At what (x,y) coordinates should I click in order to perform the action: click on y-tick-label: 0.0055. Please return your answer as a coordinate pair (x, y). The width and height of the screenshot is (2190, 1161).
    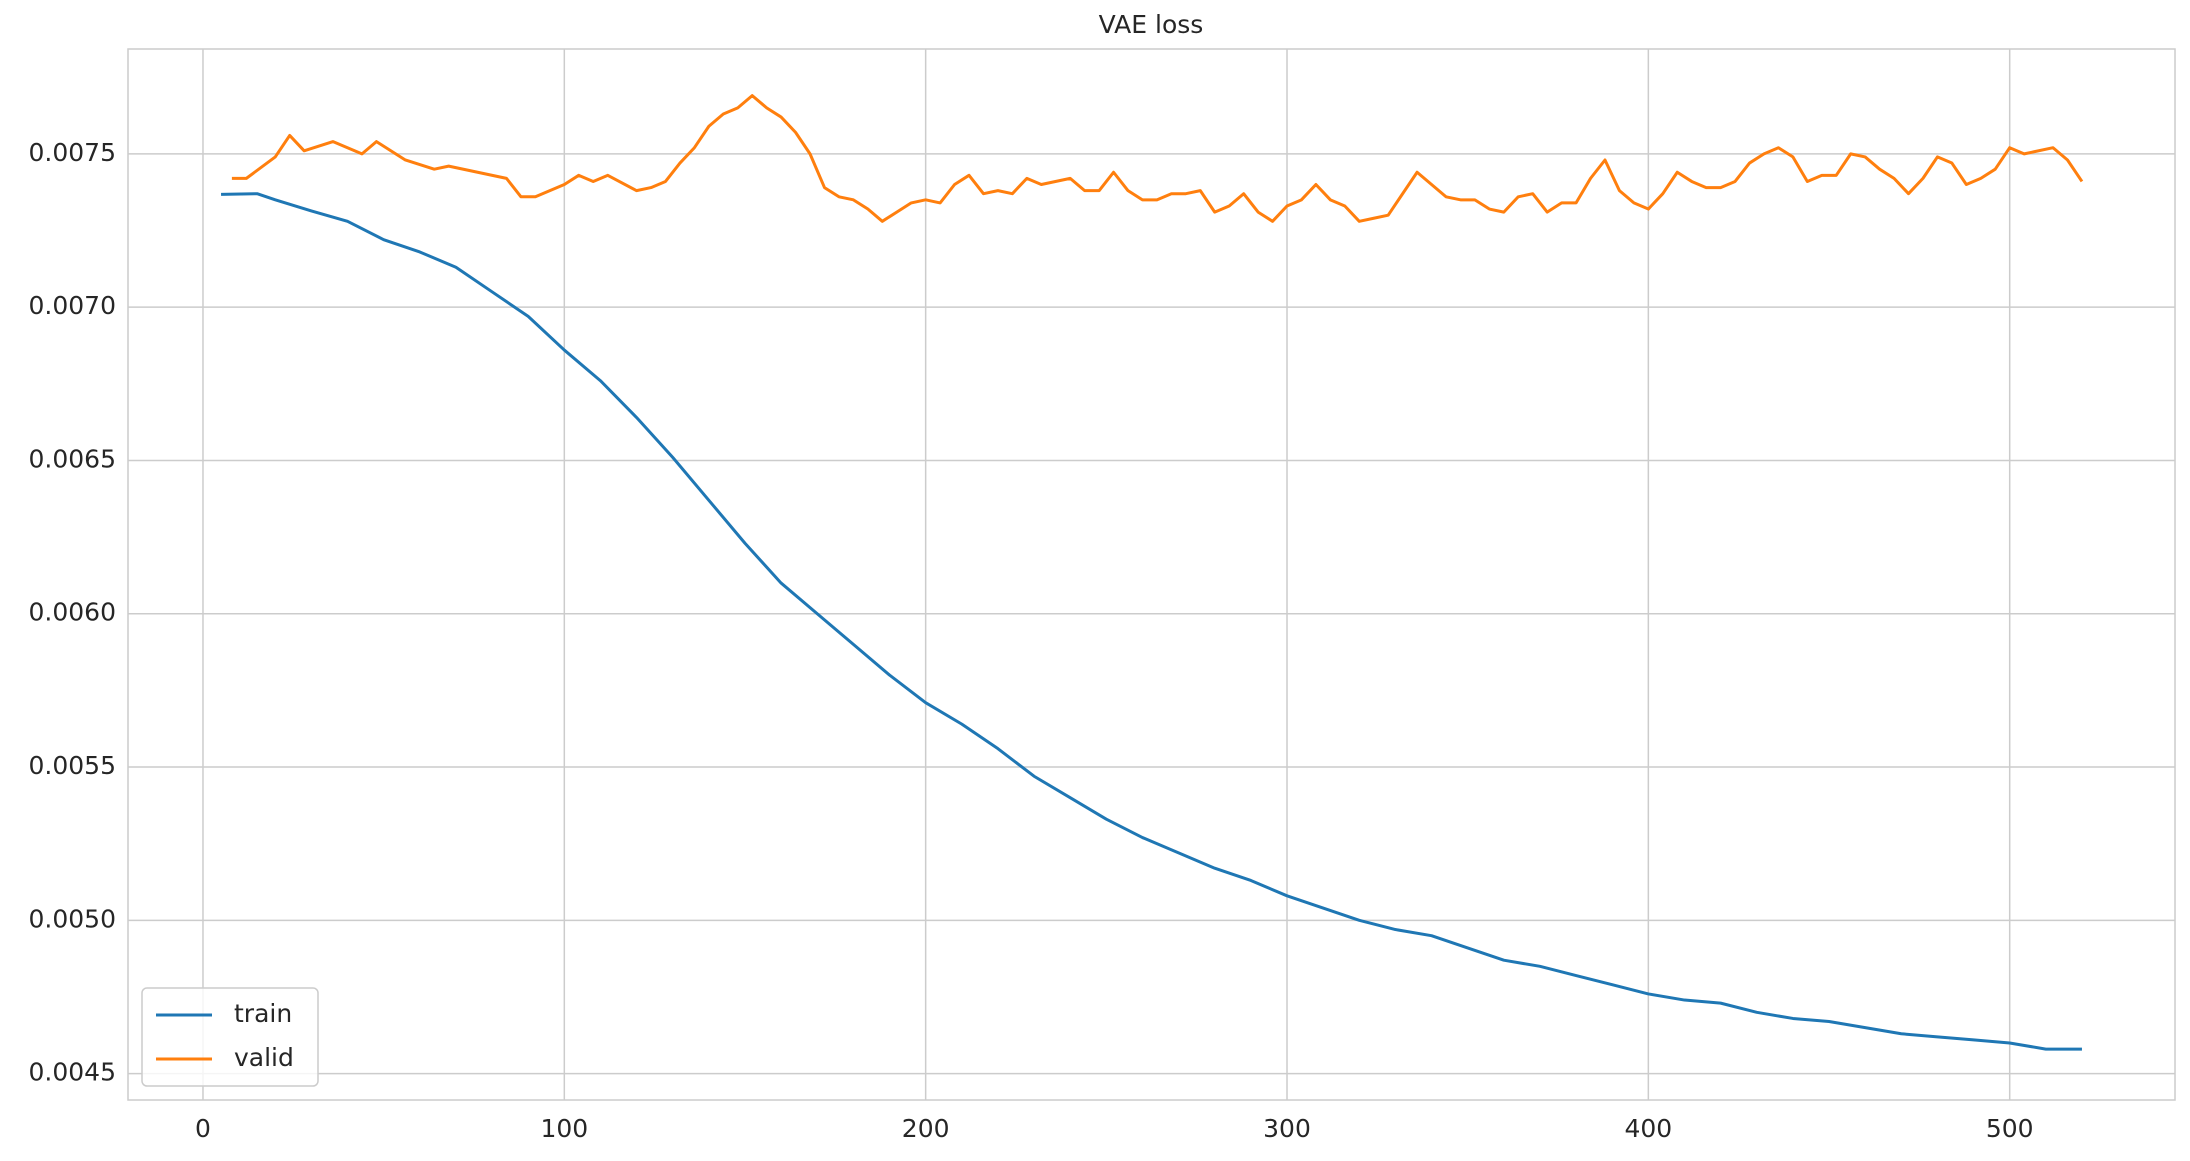
    Looking at the image, I should click on (72, 765).